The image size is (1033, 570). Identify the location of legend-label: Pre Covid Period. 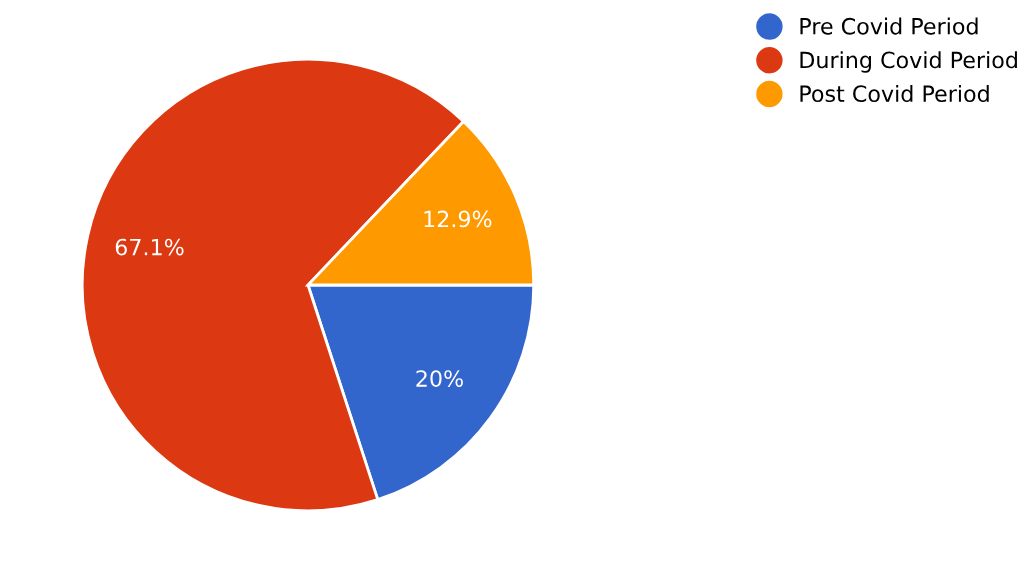
(889, 26).